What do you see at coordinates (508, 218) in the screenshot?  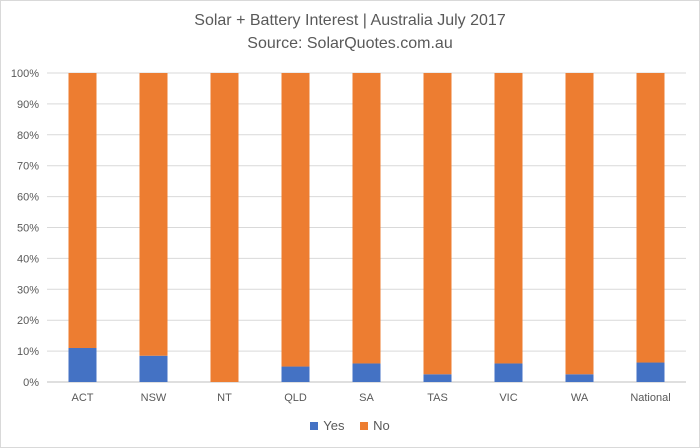 I see `bar-no-vic` at bounding box center [508, 218].